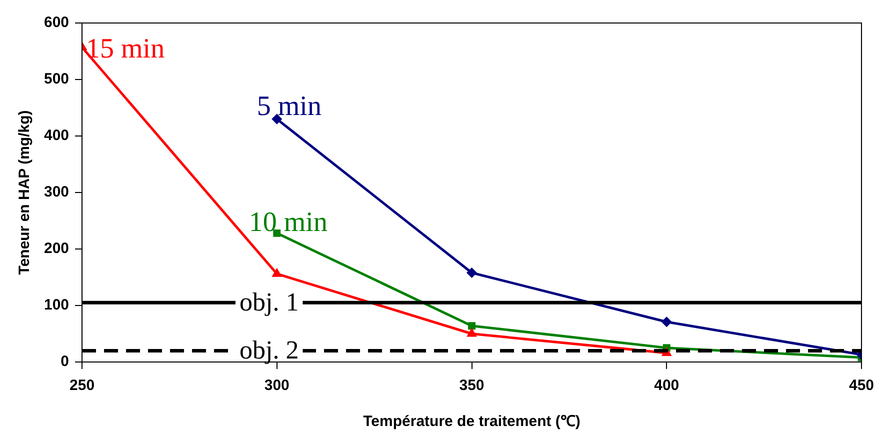 Image resolution: width=890 pixels, height=445 pixels. What do you see at coordinates (57, 135) in the screenshot?
I see `y-tick-label: 400` at bounding box center [57, 135].